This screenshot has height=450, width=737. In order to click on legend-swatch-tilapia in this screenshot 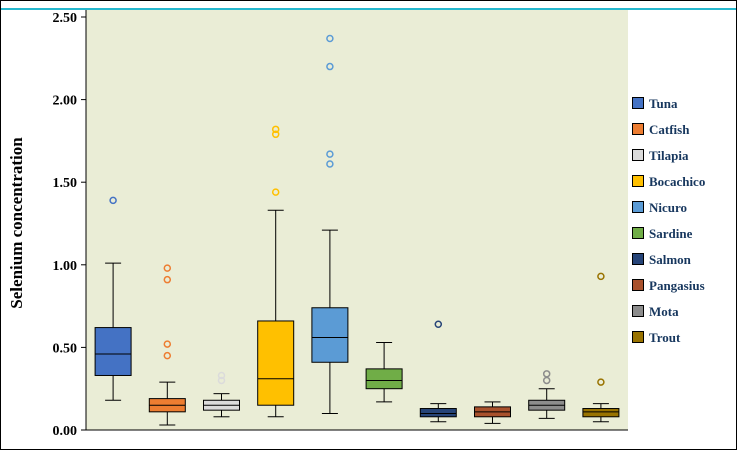, I will do `click(638, 155)`.